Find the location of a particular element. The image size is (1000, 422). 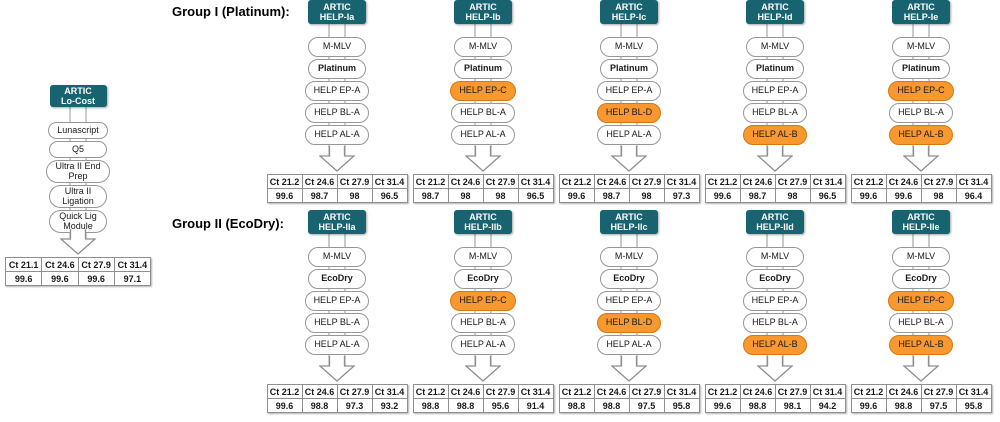

ct-value-cell: 93.2 is located at coordinates (389, 405).